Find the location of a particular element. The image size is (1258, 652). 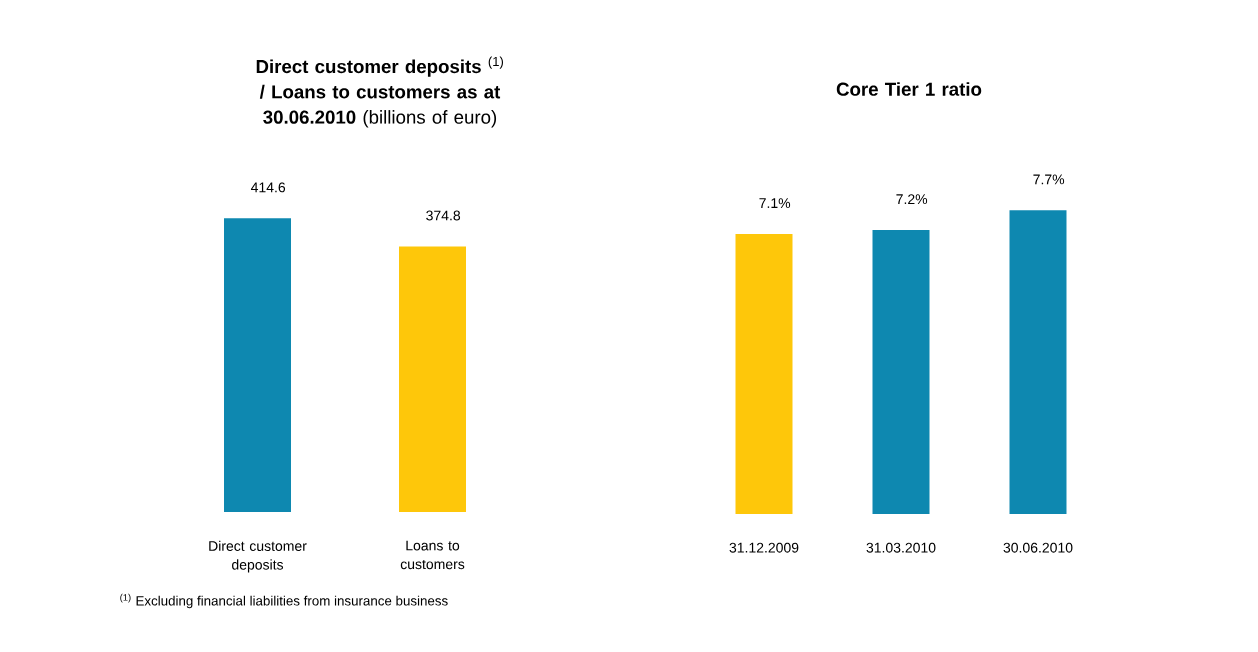

data-label: 7.7% is located at coordinates (1049, 179).